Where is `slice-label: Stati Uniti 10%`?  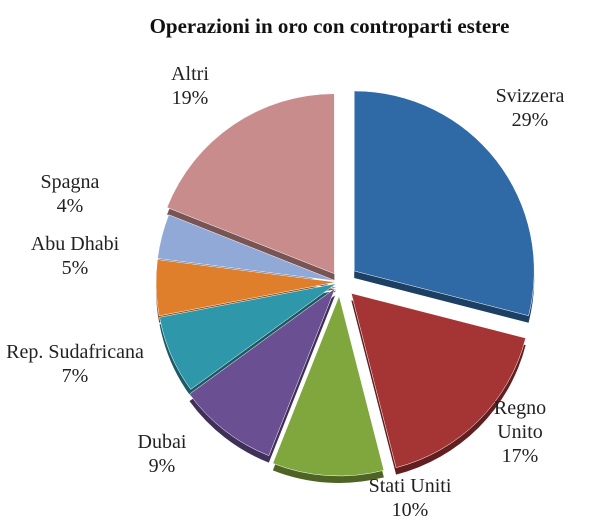 slice-label: Stati Uniti 10% is located at coordinates (410, 498).